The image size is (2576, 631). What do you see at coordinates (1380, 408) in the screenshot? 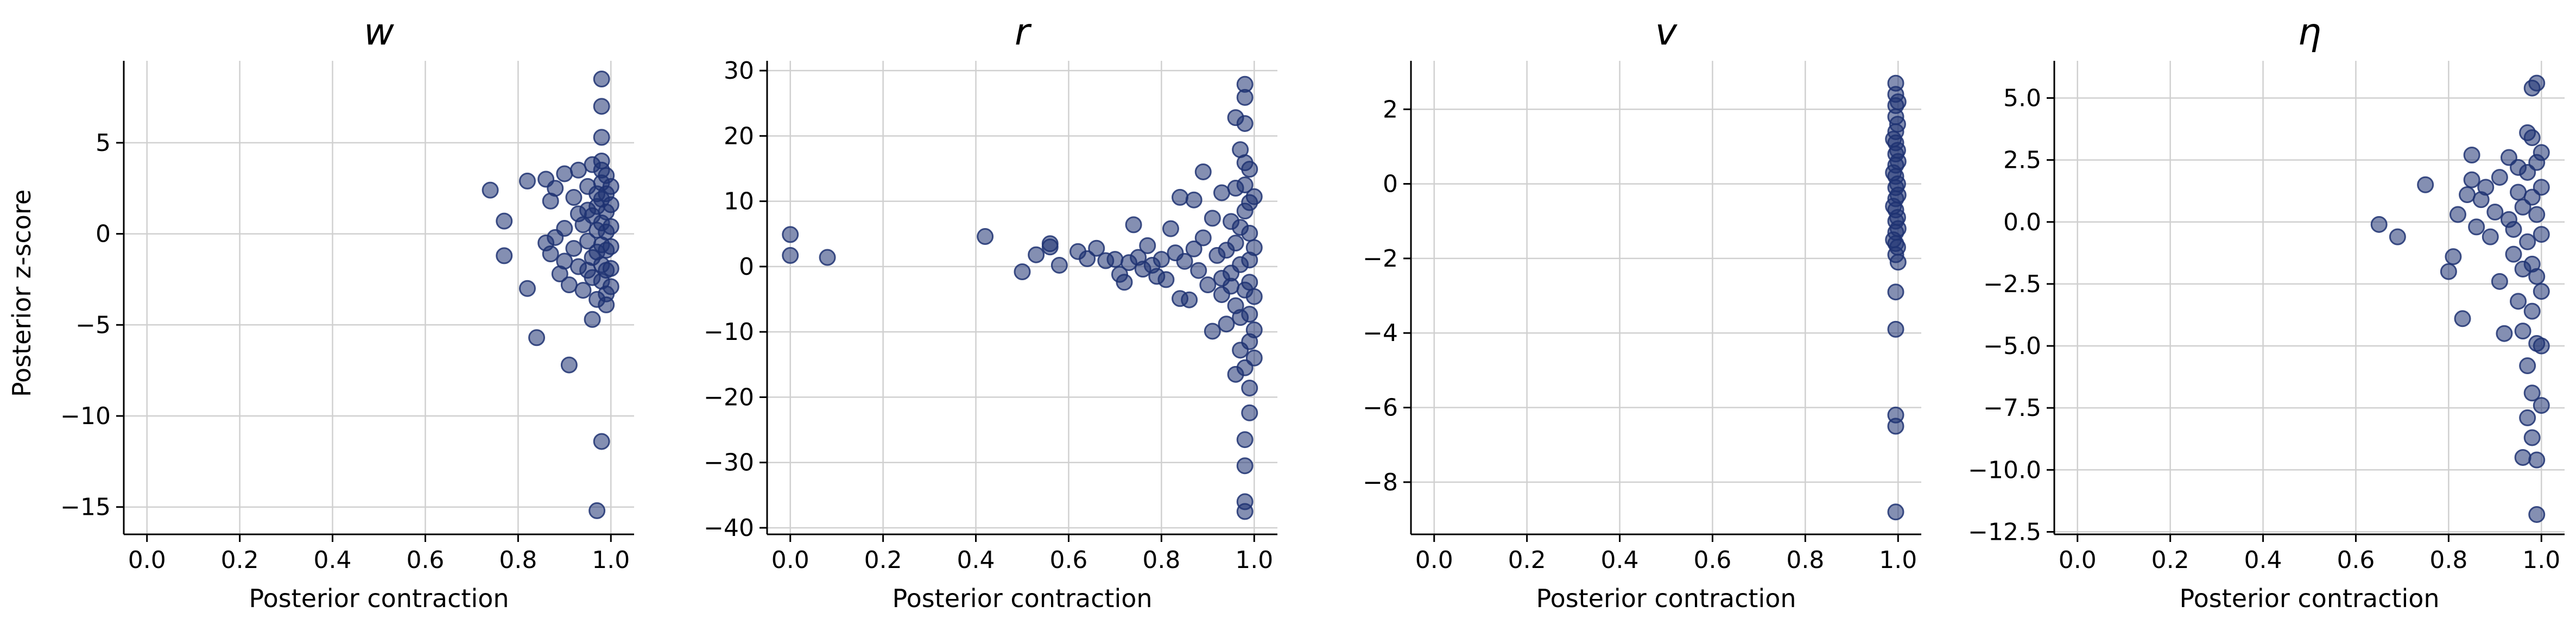
I see `y-tick-label: −6` at bounding box center [1380, 408].